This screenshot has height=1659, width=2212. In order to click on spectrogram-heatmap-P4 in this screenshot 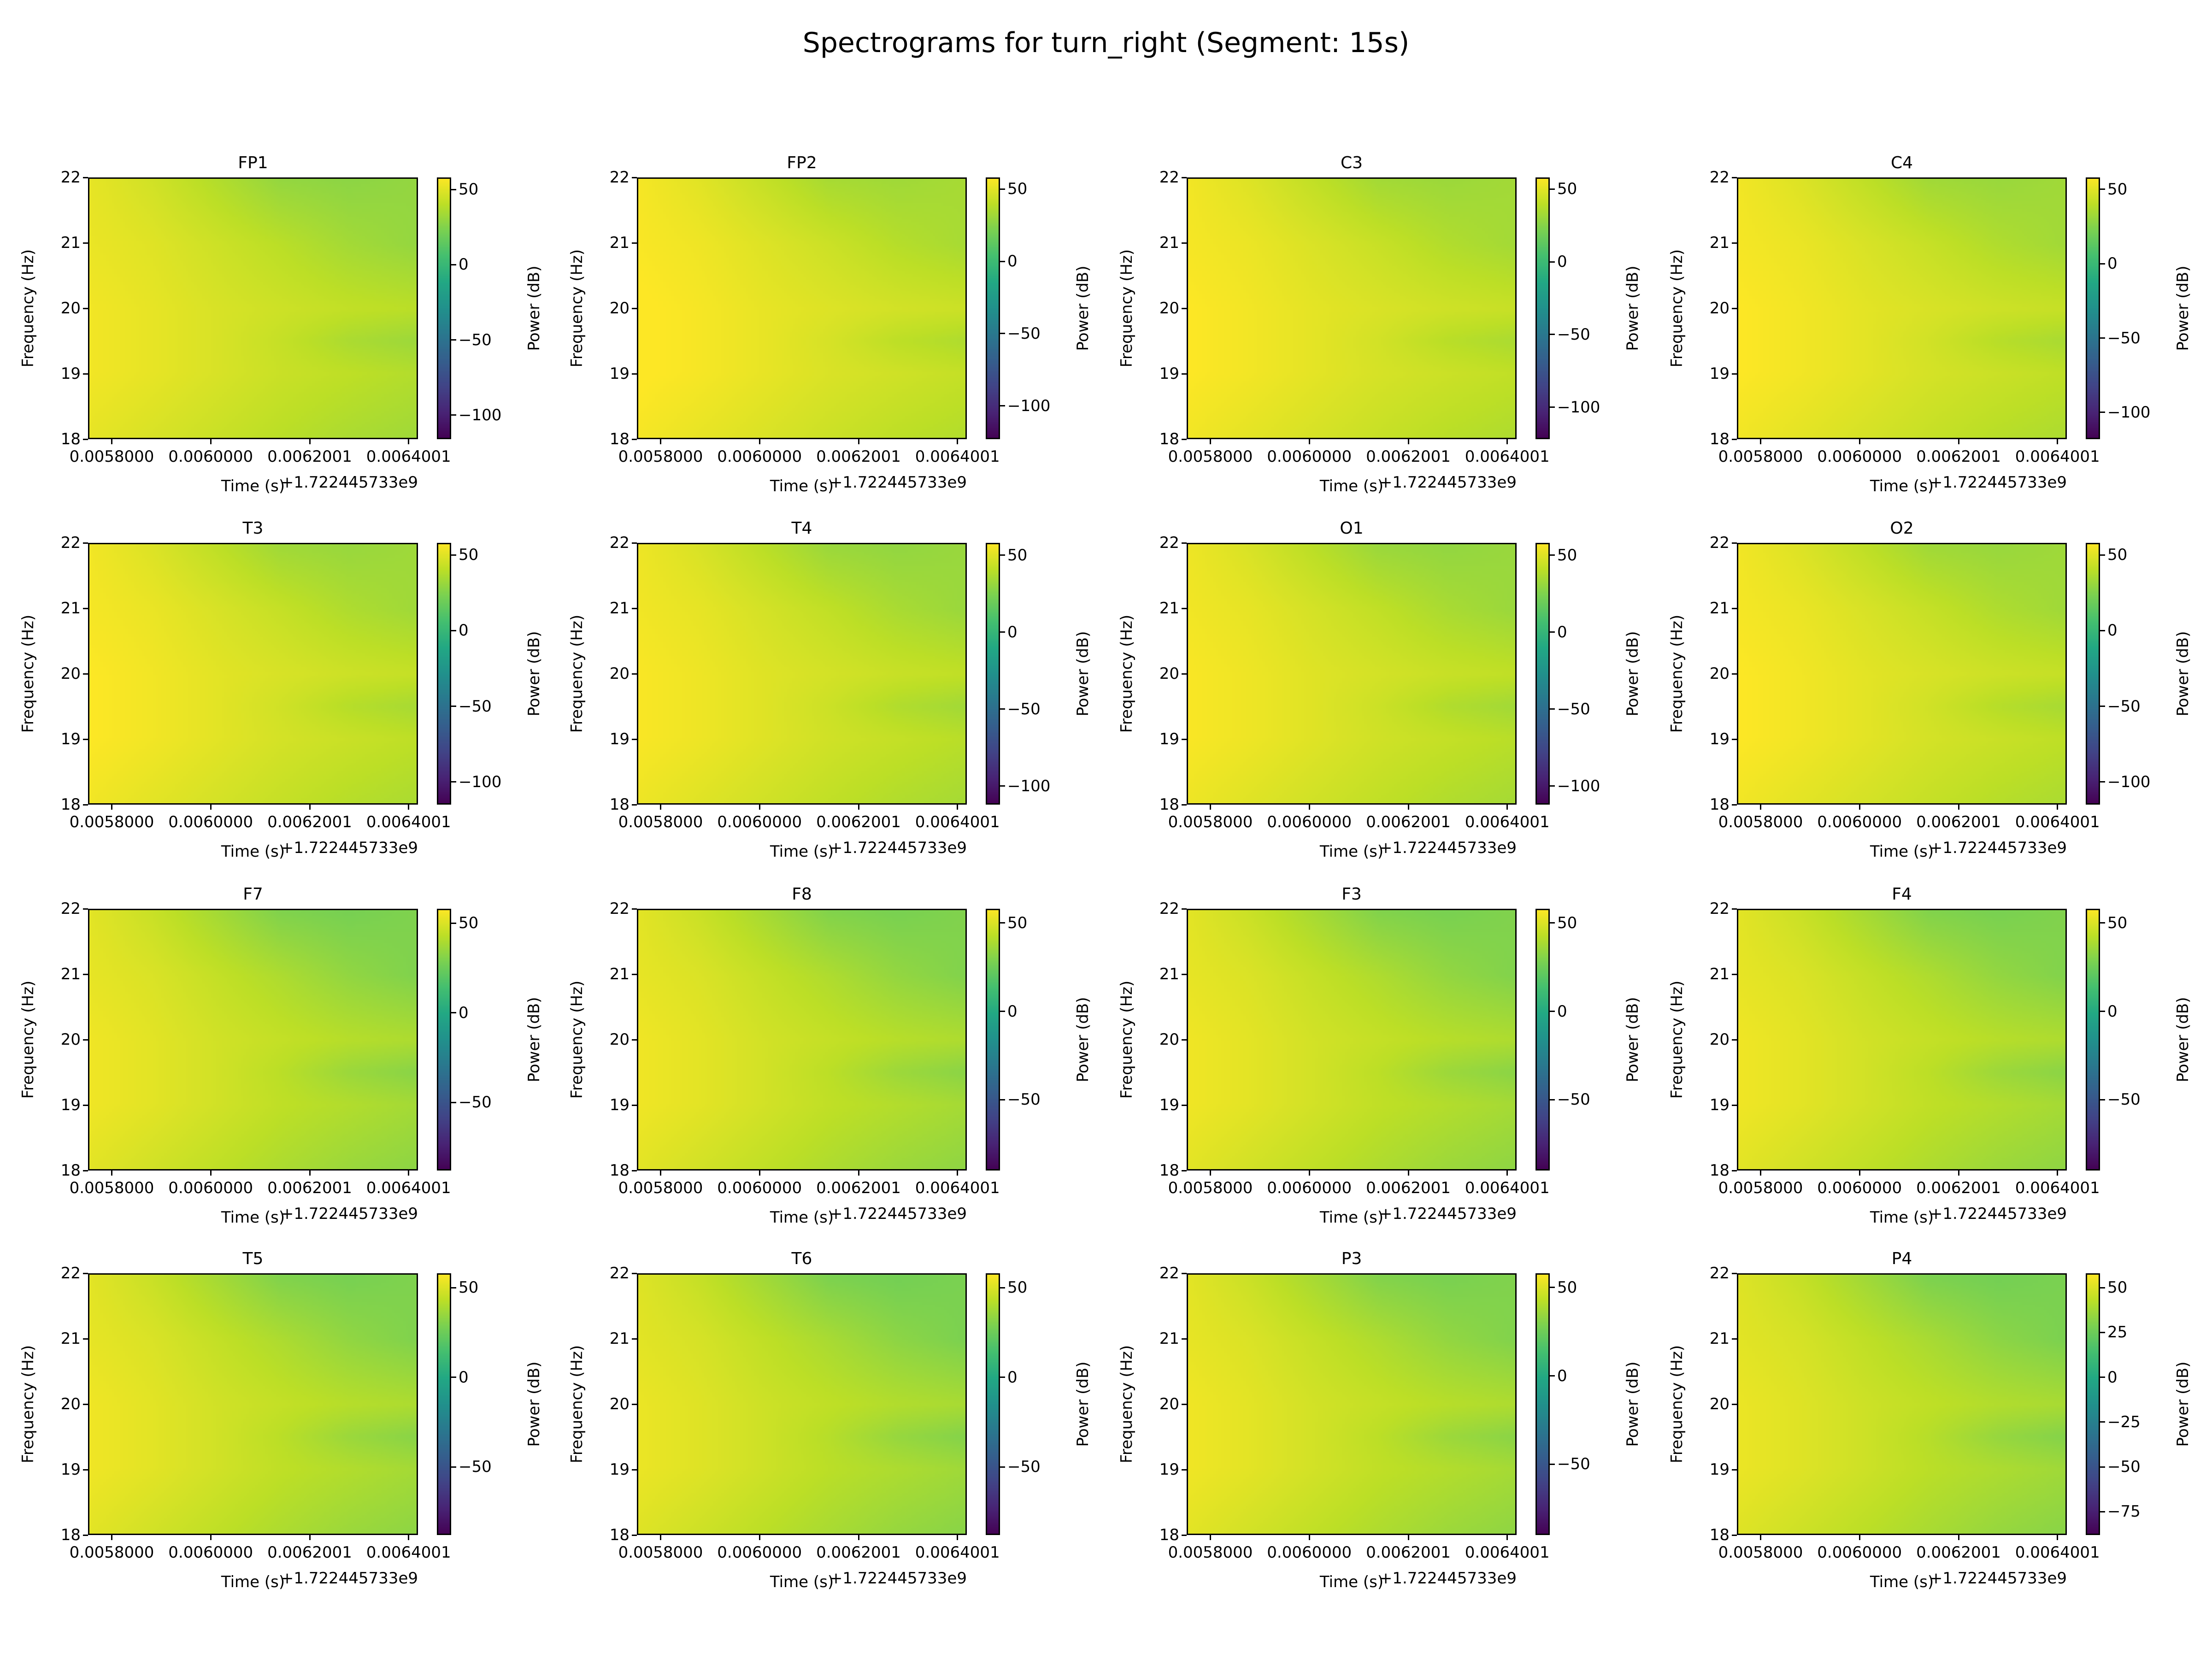, I will do `click(1902, 1404)`.